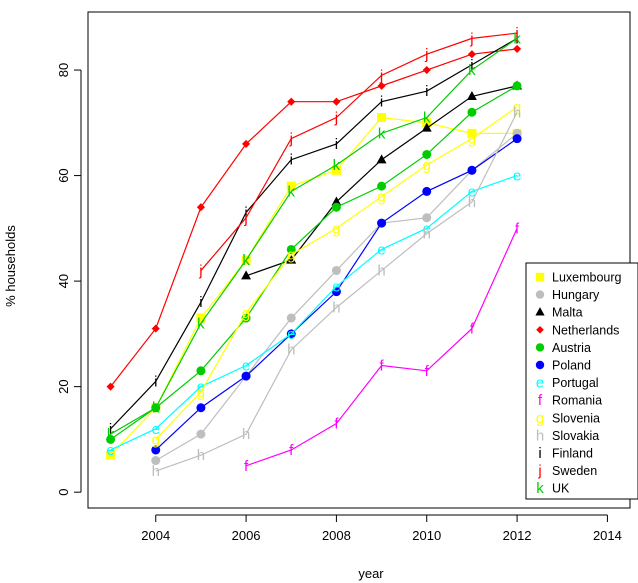  Describe the element at coordinates (574, 471) in the screenshot. I see `legend-label-sweden: Sweden` at that location.